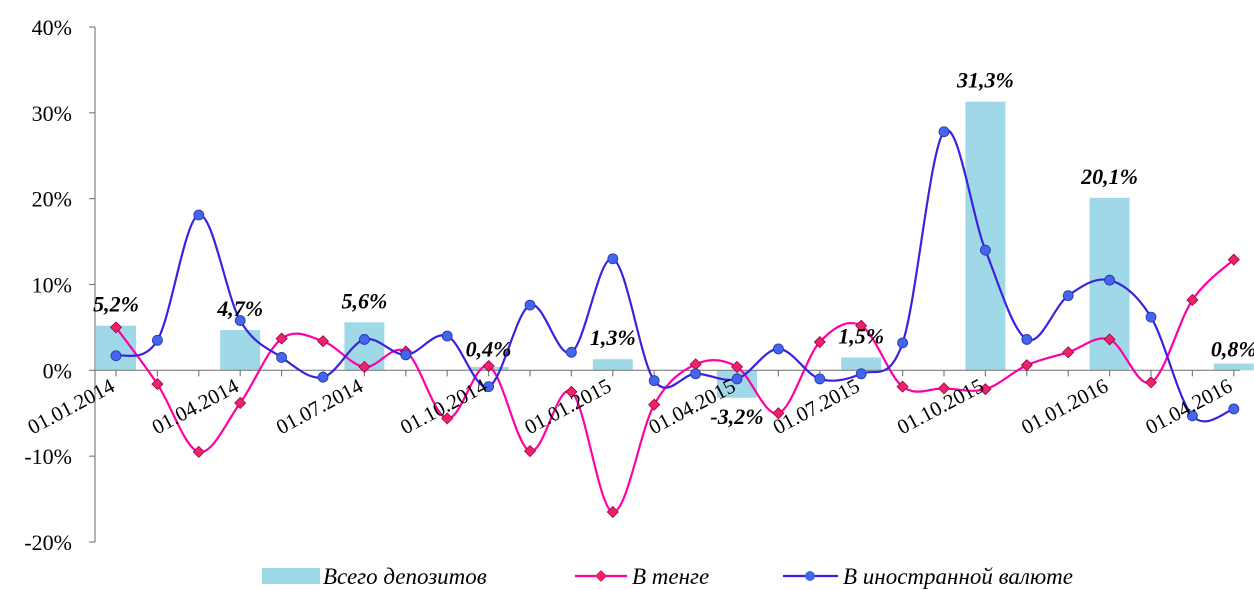 The width and height of the screenshot is (1254, 590). Describe the element at coordinates (861, 335) in the screenshot. I see `bar-data-label: 1,5%` at that location.